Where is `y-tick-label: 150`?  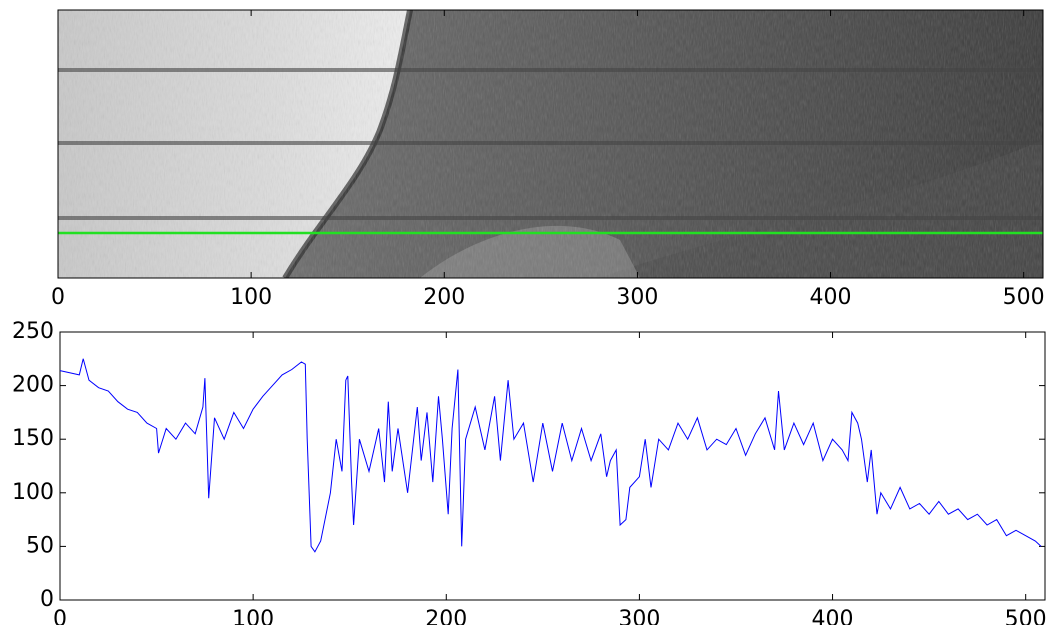 y-tick-label: 150 is located at coordinates (33, 438).